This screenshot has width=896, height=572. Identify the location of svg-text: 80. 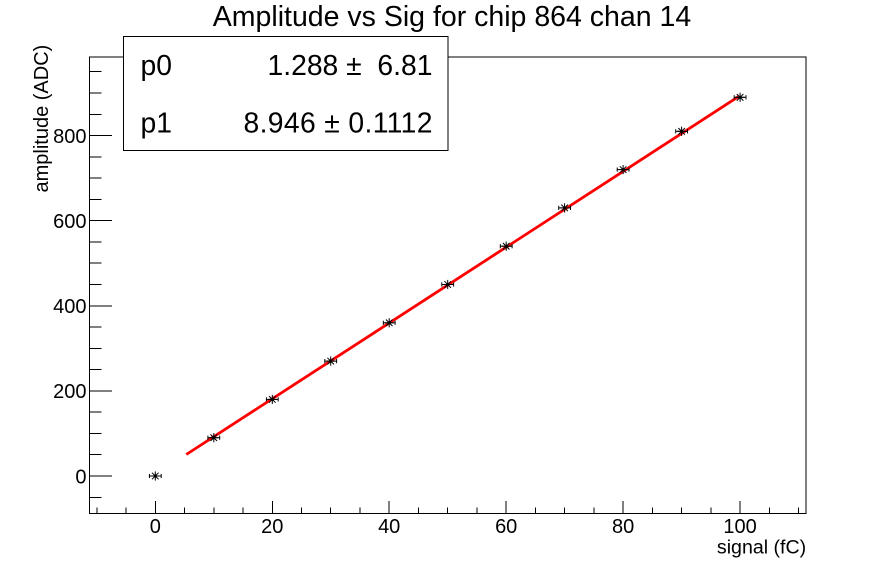
(623, 527).